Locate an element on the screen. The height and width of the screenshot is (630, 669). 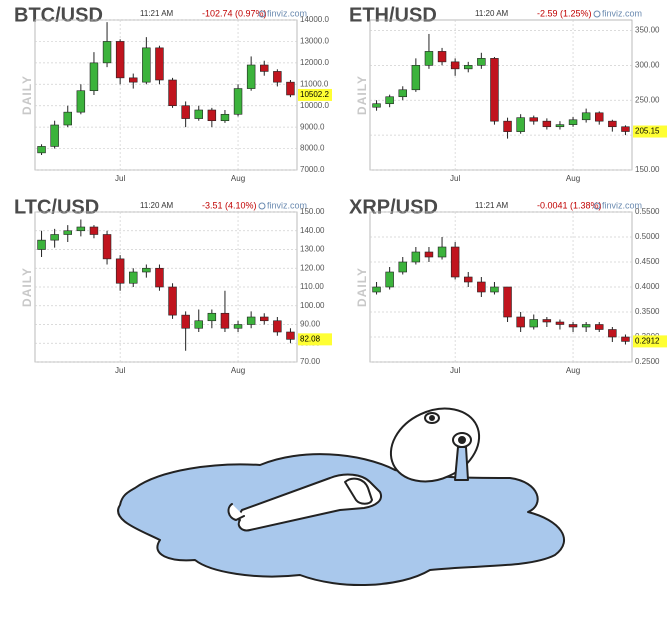
y-tick-label: 300.00 is located at coordinates (647, 64).